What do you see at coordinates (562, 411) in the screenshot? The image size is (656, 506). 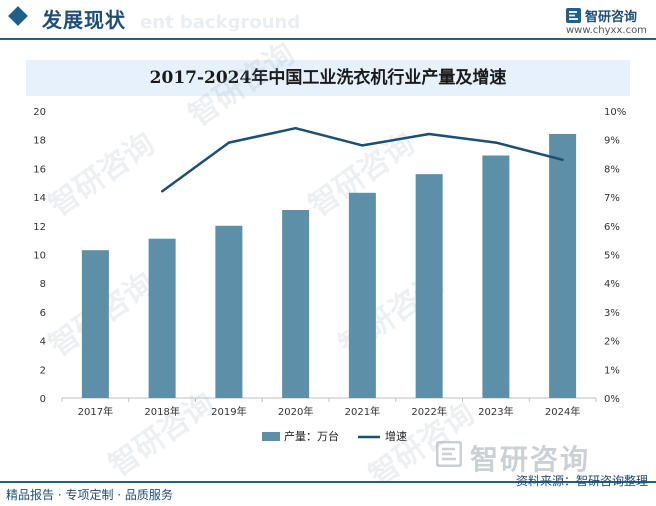 I see `x-tick-label: 2024年` at bounding box center [562, 411].